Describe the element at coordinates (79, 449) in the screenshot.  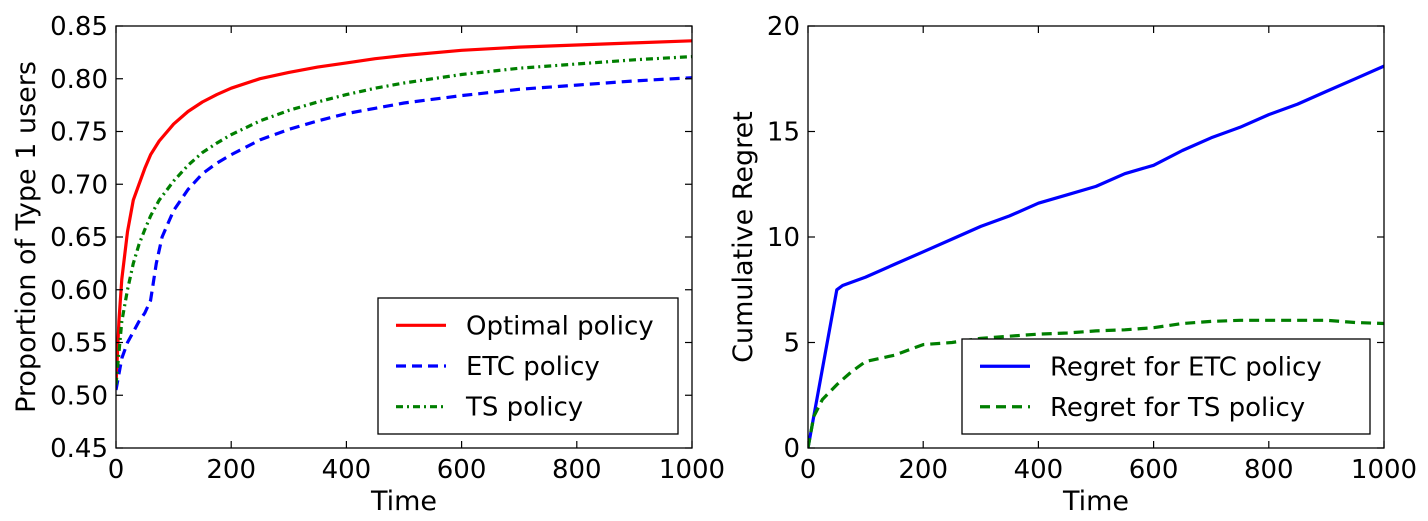
I see `y-tick-label: 0.45` at that location.